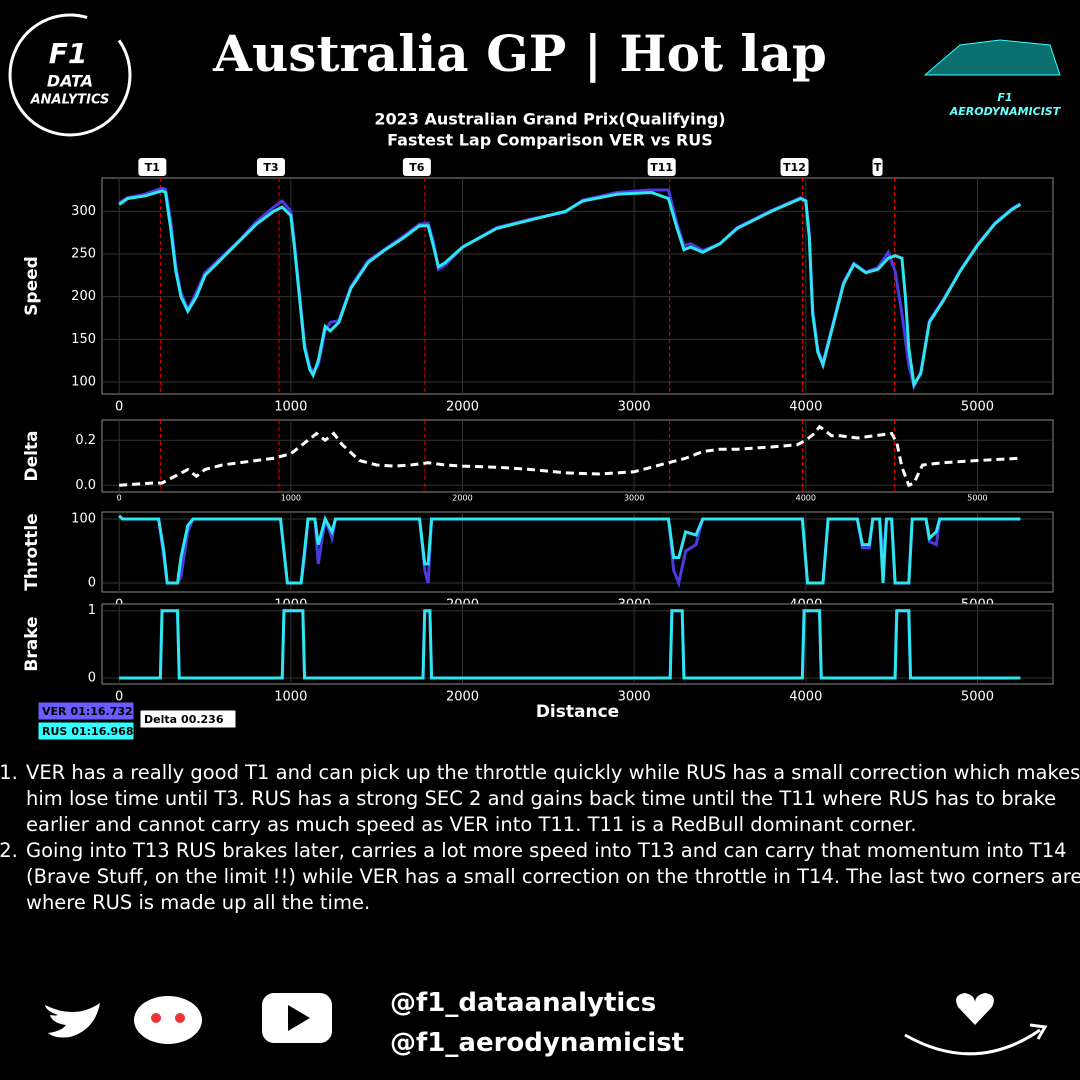 The image size is (1080, 1080). Describe the element at coordinates (537, 1043) in the screenshot. I see `handle: @f1_aerodynamicist` at that location.